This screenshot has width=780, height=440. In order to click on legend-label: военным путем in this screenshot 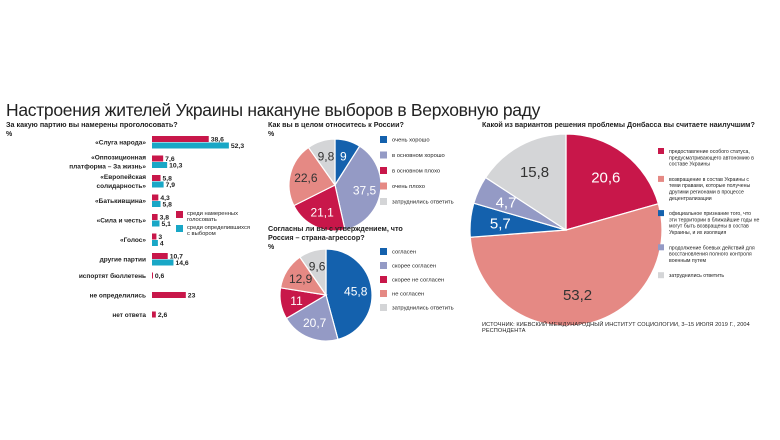, I will do `click(688, 261)`.